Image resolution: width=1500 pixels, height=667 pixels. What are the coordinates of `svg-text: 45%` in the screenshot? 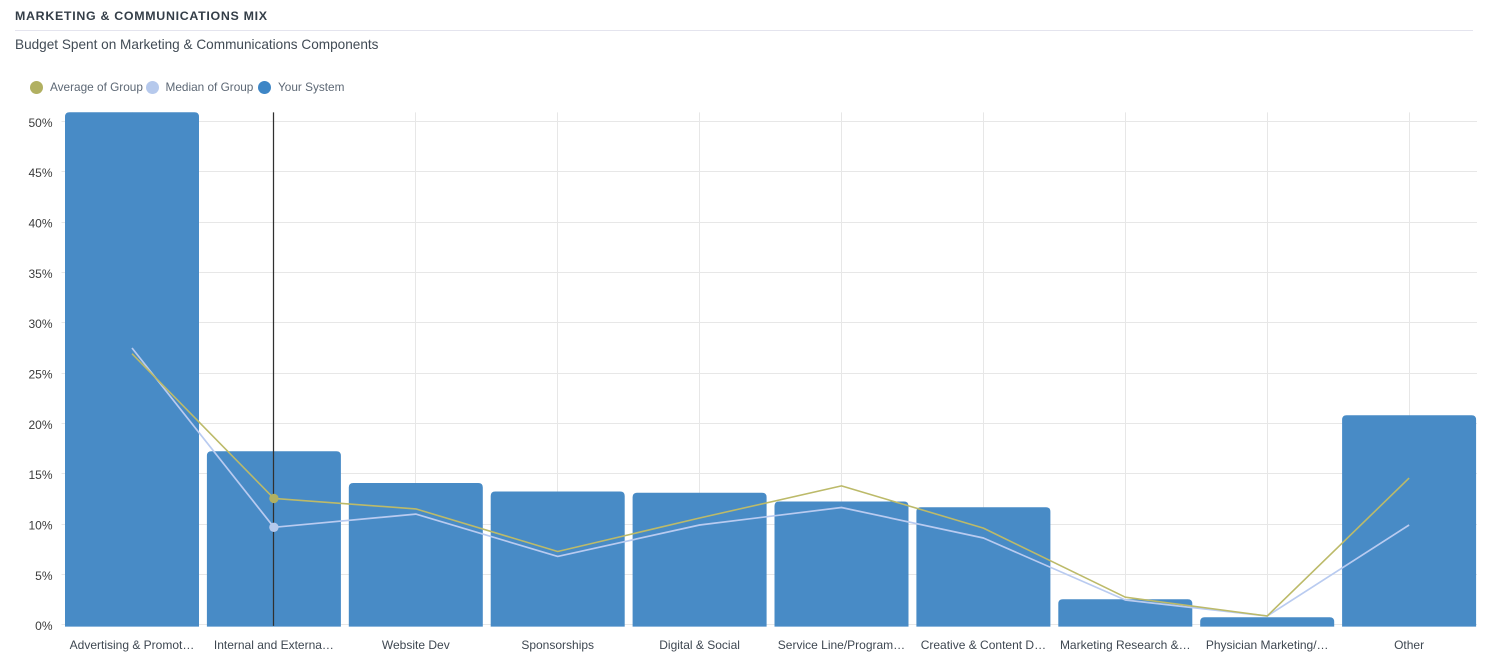 It's located at (40, 173).